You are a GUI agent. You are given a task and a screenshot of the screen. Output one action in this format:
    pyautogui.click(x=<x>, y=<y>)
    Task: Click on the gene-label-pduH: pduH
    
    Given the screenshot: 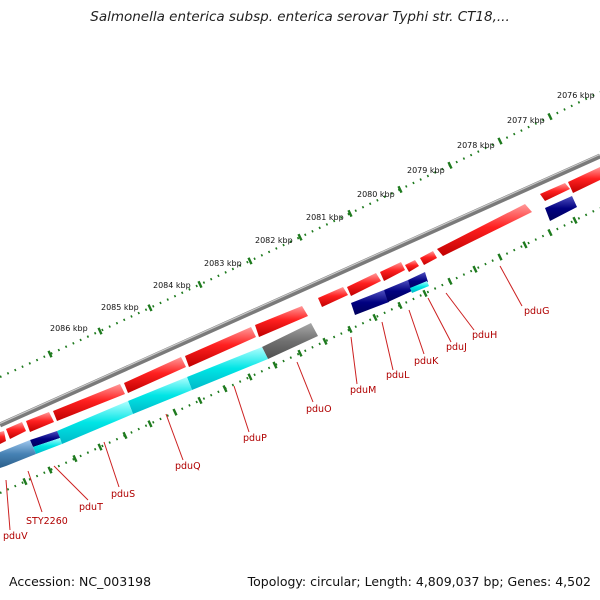 What is the action you would take?
    pyautogui.click(x=484, y=335)
    